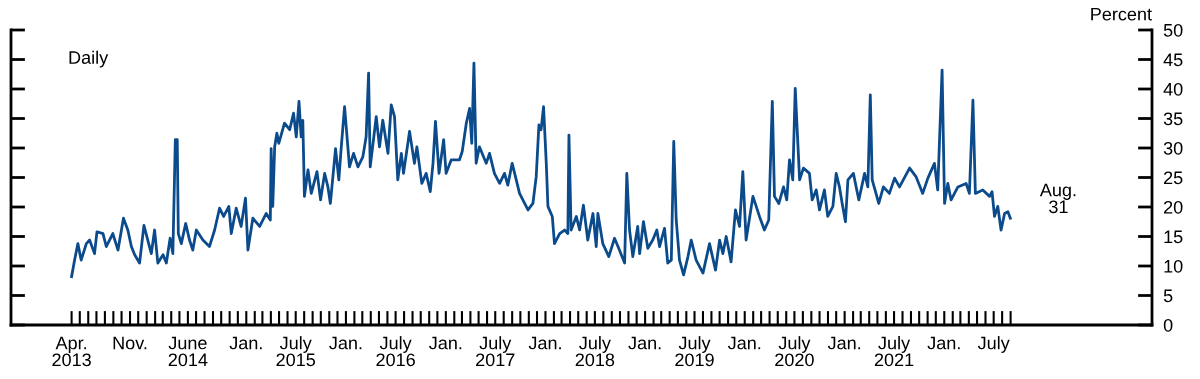 This screenshot has width=1200, height=379. Describe the element at coordinates (694, 351) in the screenshot. I see `x-tick-label: July 2019` at that location.